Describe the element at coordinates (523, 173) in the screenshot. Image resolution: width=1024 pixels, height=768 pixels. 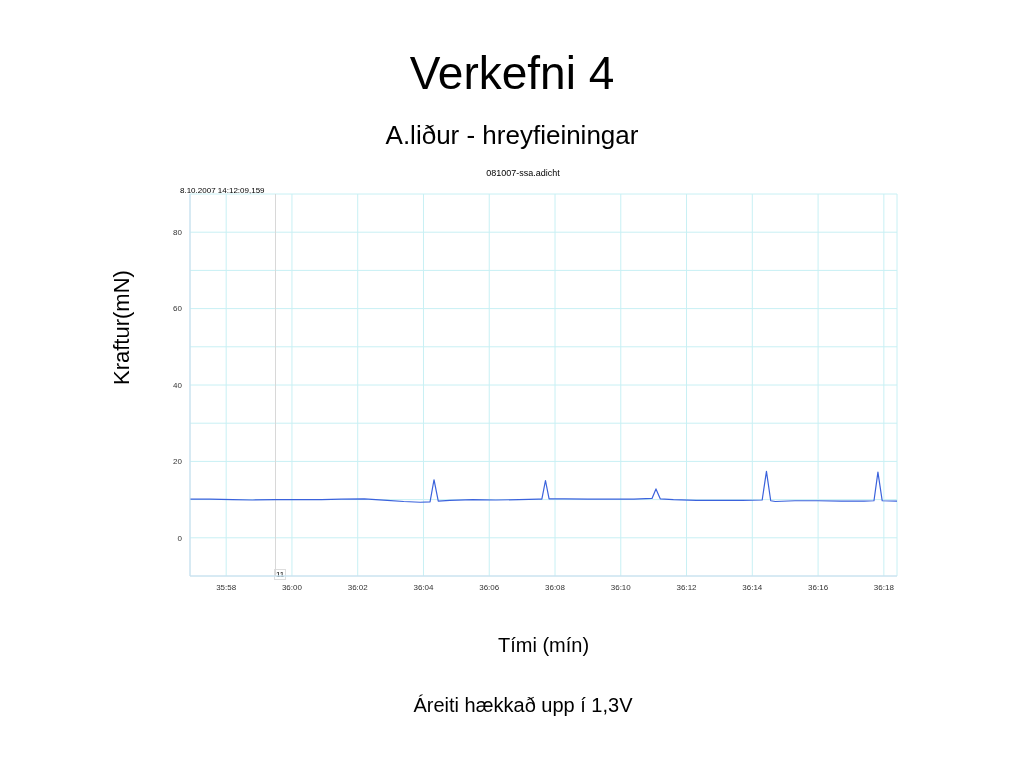
I see `text: 081007-ssa.adicht` at that location.